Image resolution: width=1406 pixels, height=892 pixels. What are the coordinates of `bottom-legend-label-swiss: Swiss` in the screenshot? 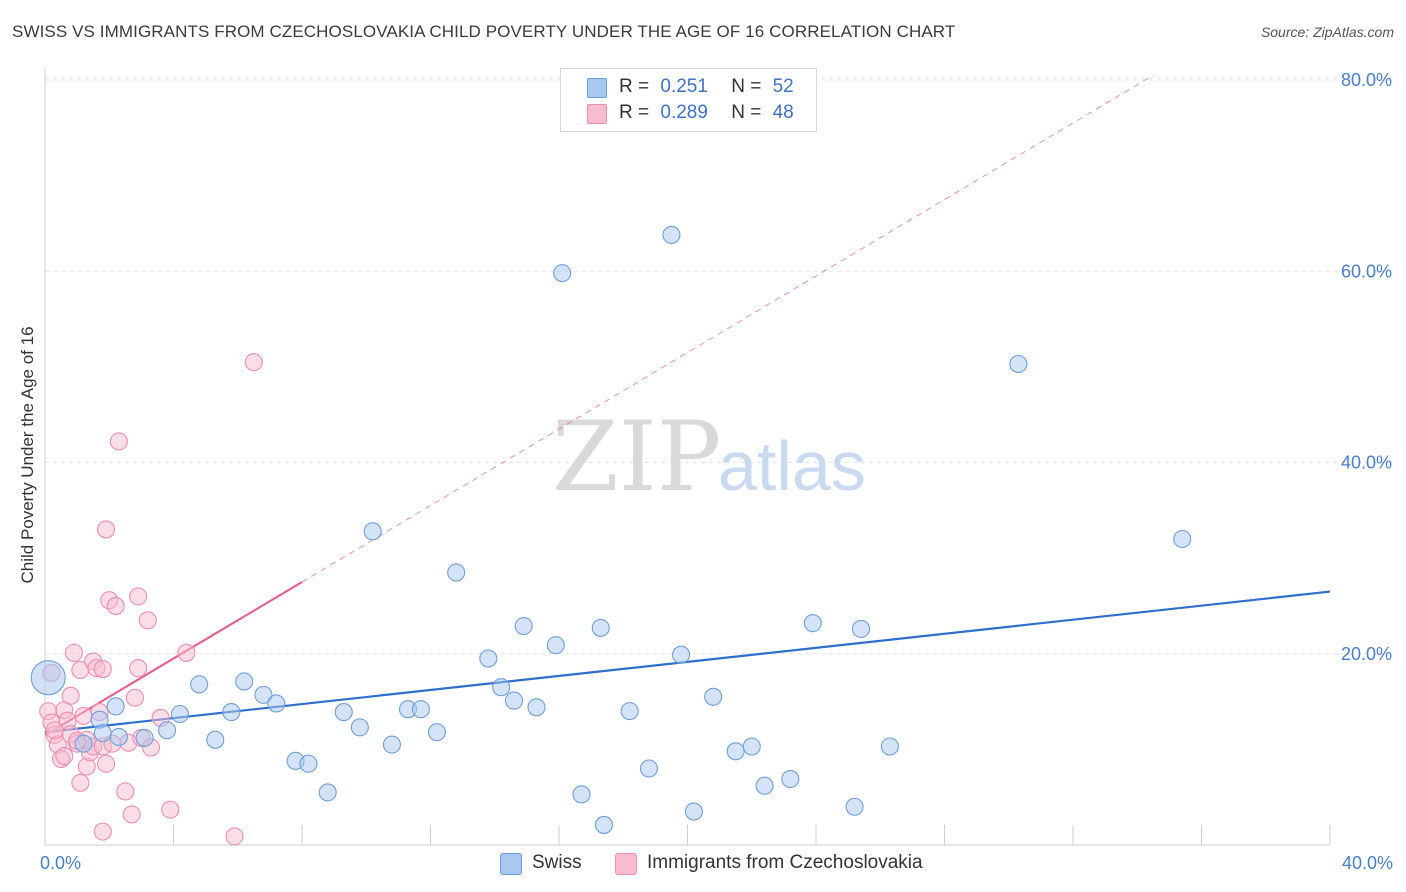 It's located at (557, 862).